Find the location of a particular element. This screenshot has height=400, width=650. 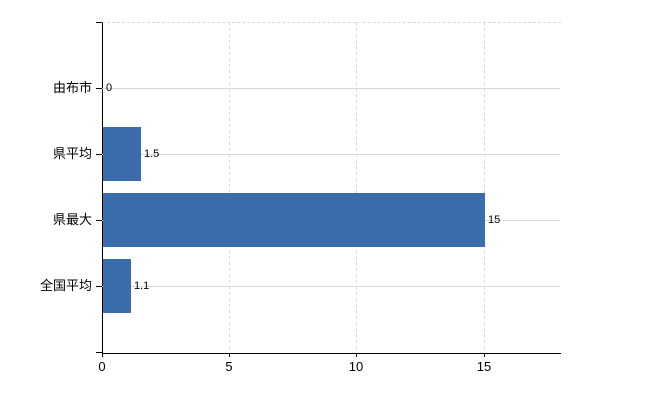

value-label: 0 is located at coordinates (109, 88).